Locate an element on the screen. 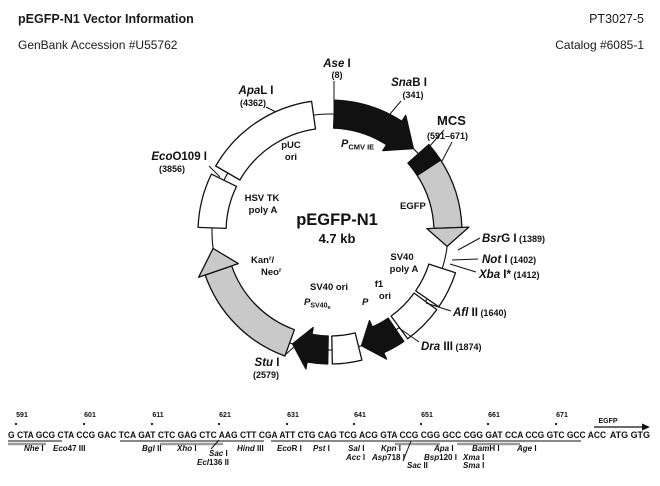 Image resolution: width=660 pixels, height=486 pixels. enz-hindiii: Hind III is located at coordinates (250, 448).